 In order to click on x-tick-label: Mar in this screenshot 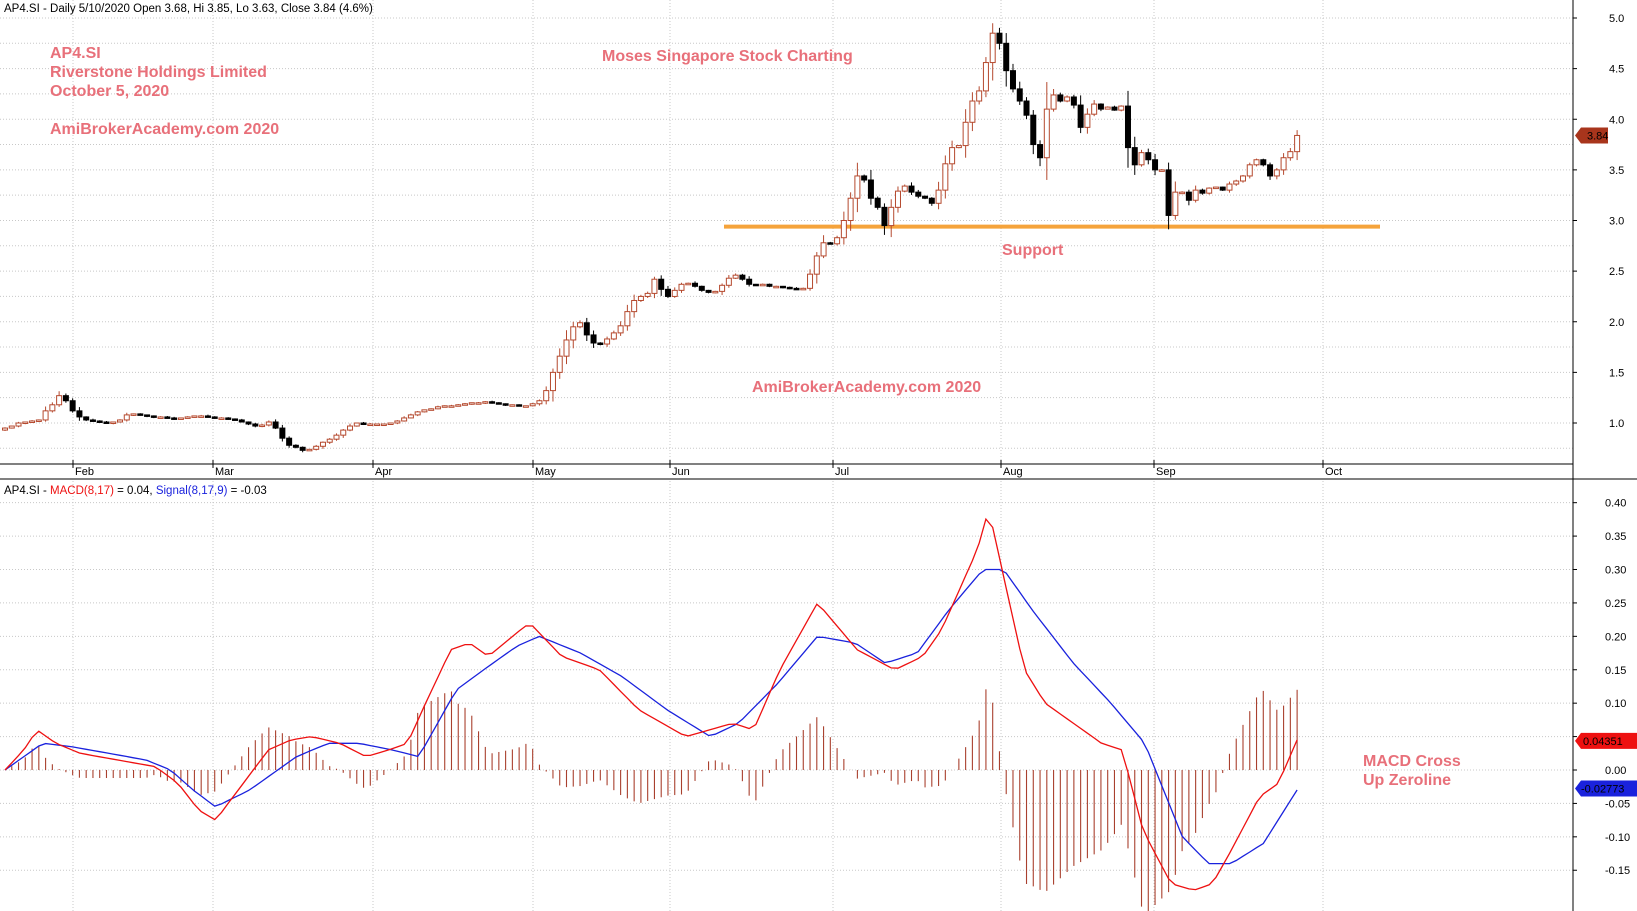, I will do `click(224, 472)`.